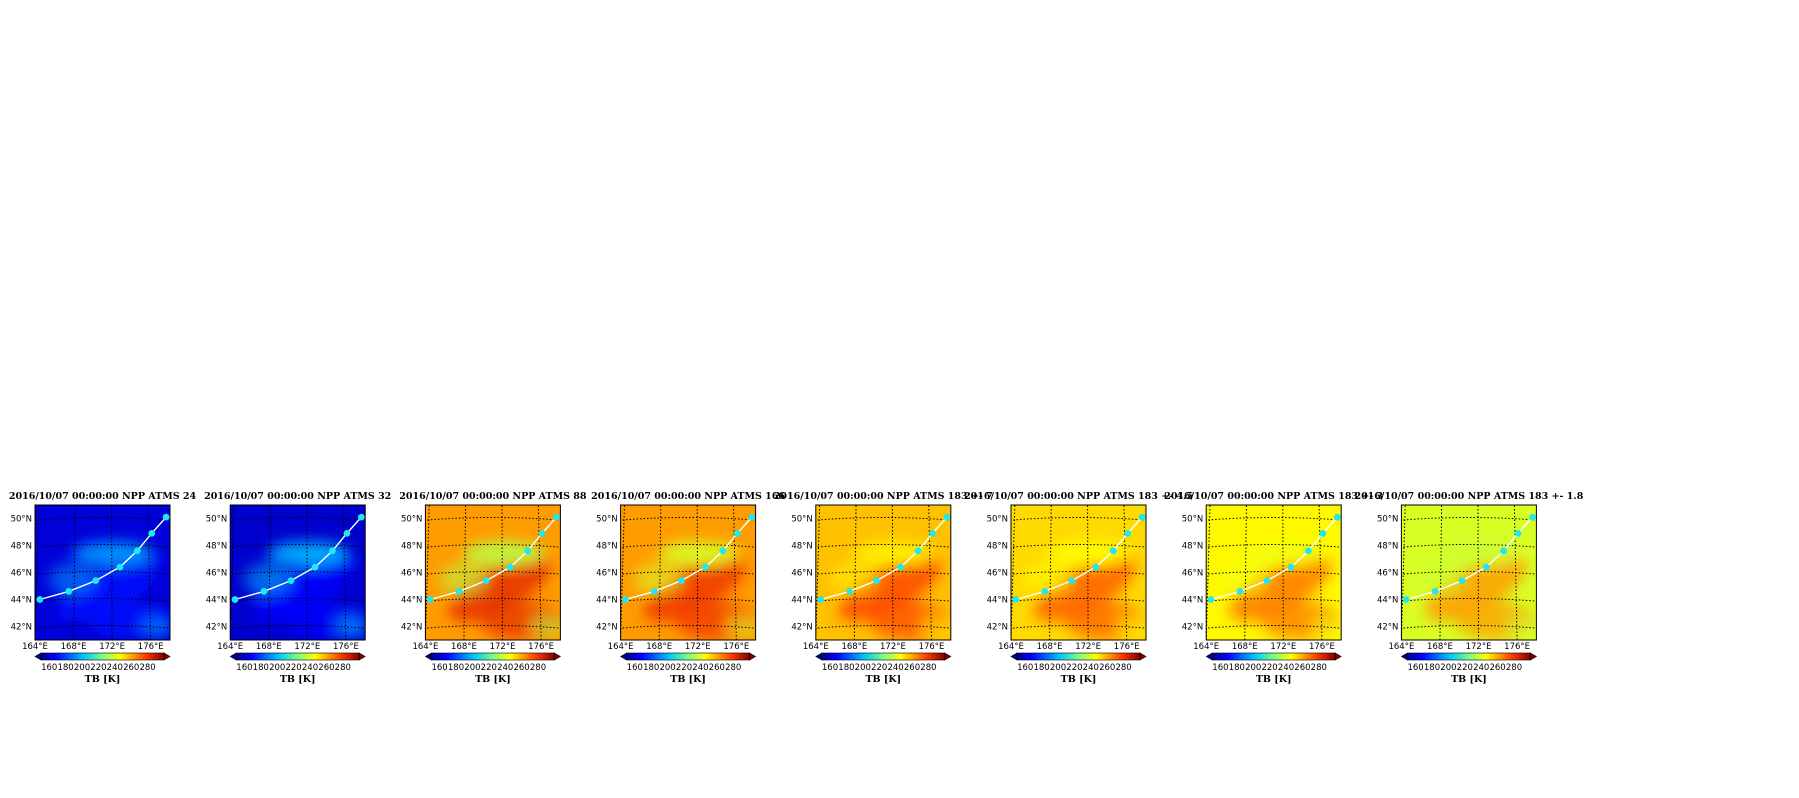 This screenshot has height=798, width=1799. I want to click on panel-title: 2016/10/07 00:00:00 NPP ATMS 183 +- 3, so click(1273, 496).